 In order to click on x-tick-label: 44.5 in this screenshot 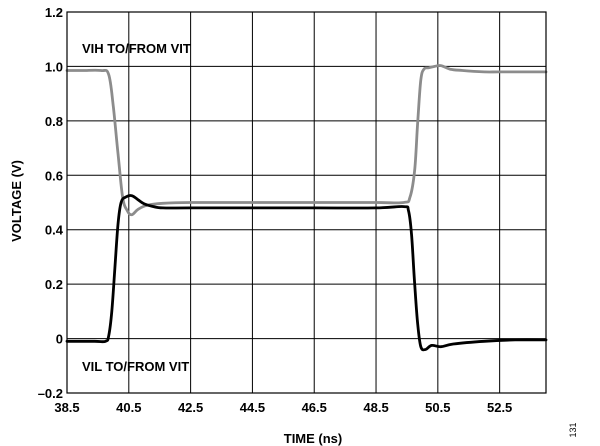, I will do `click(252, 407)`.